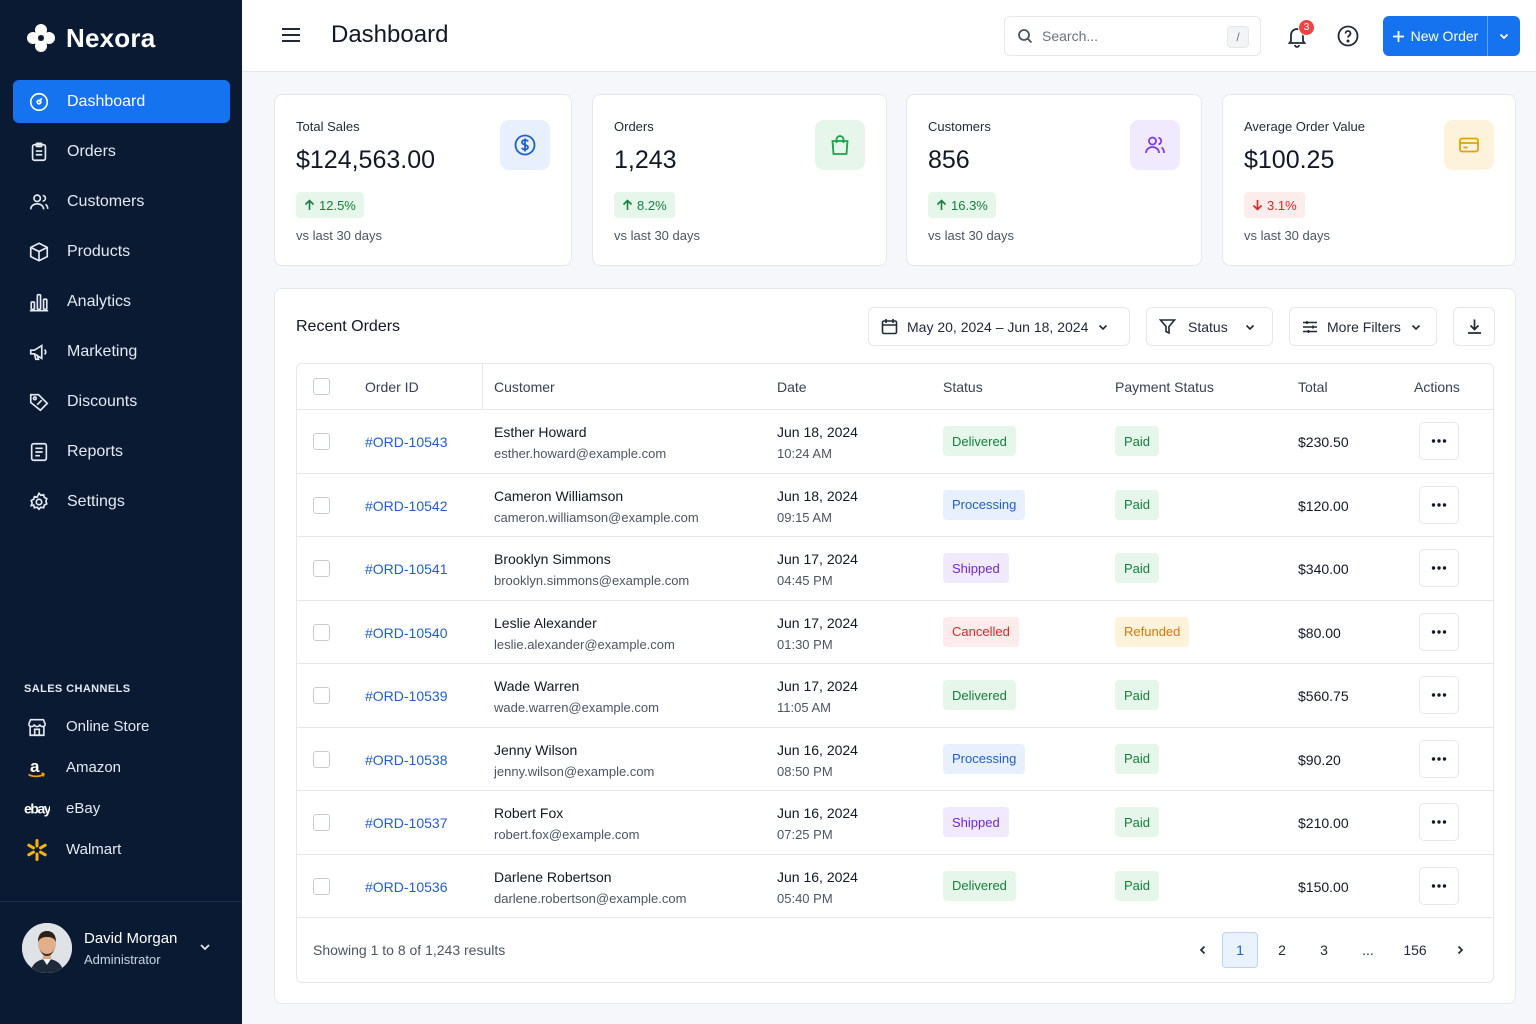 The height and width of the screenshot is (1024, 1536). Describe the element at coordinates (406, 823) in the screenshot. I see `order-id-link: #ORD-10537` at that location.